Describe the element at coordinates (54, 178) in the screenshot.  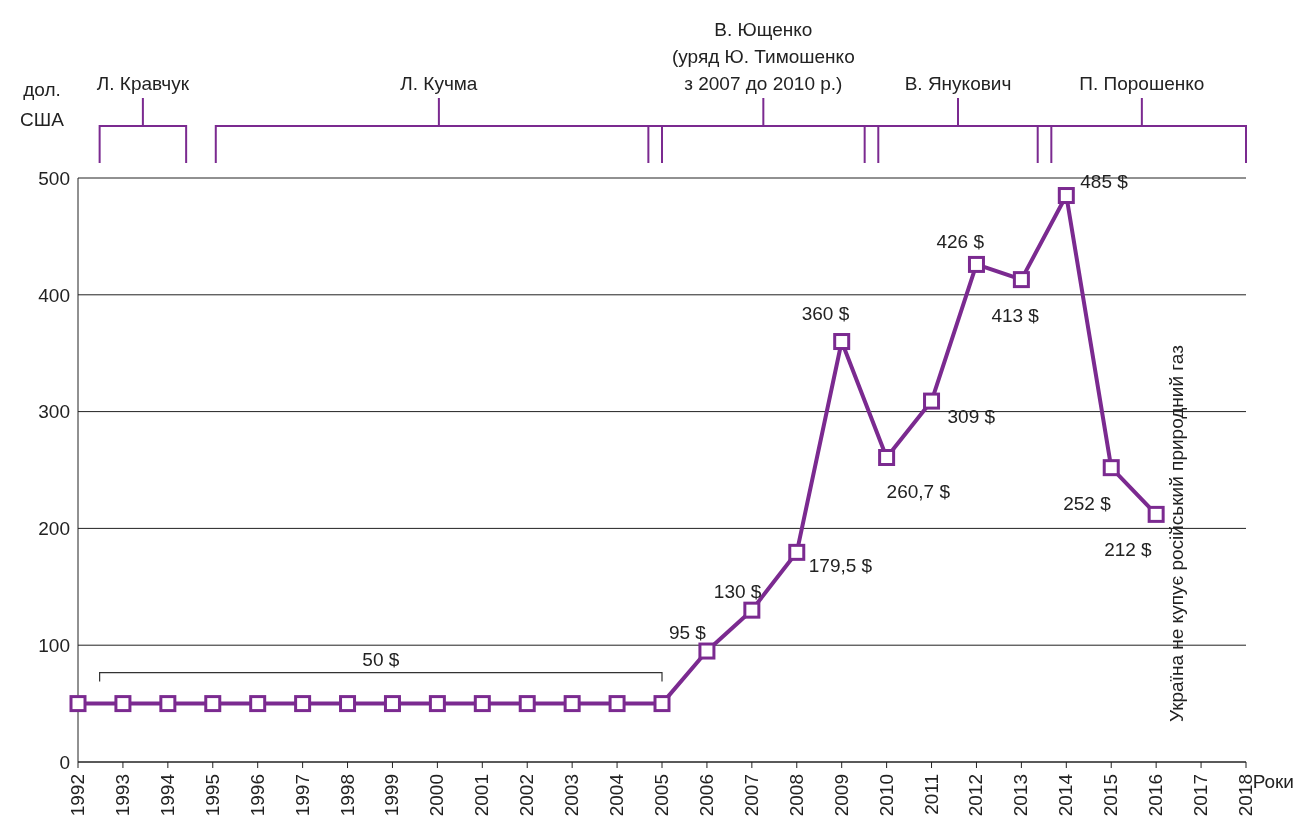
I see `y-tick-label: 500` at that location.